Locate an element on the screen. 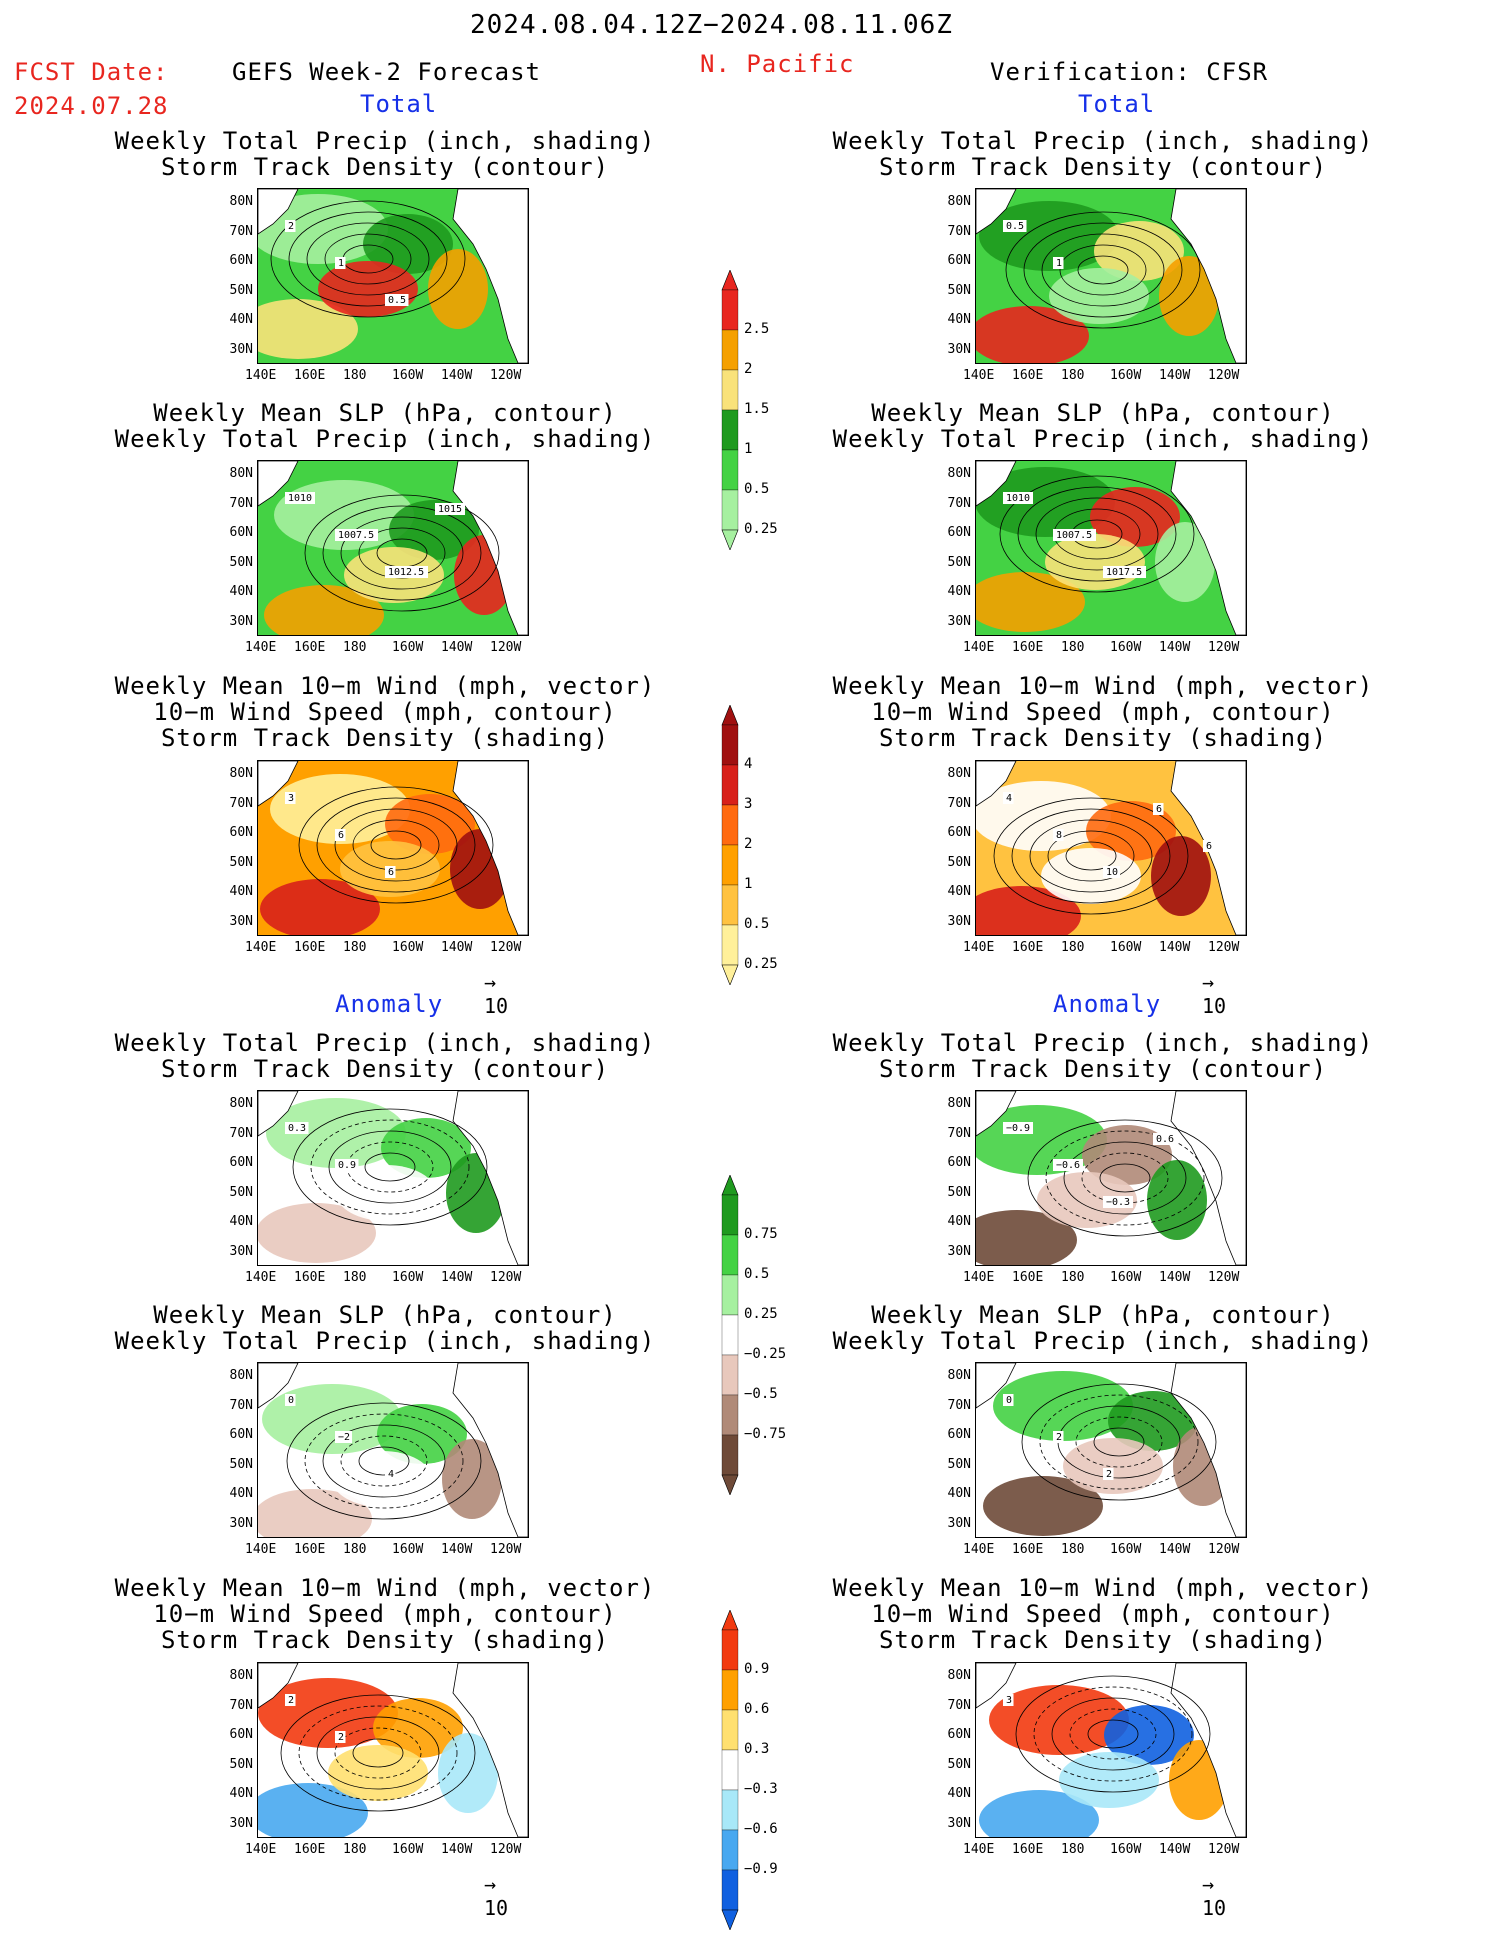 The height and width of the screenshot is (1934, 1487). contour-label: 2 is located at coordinates (1059, 1437).